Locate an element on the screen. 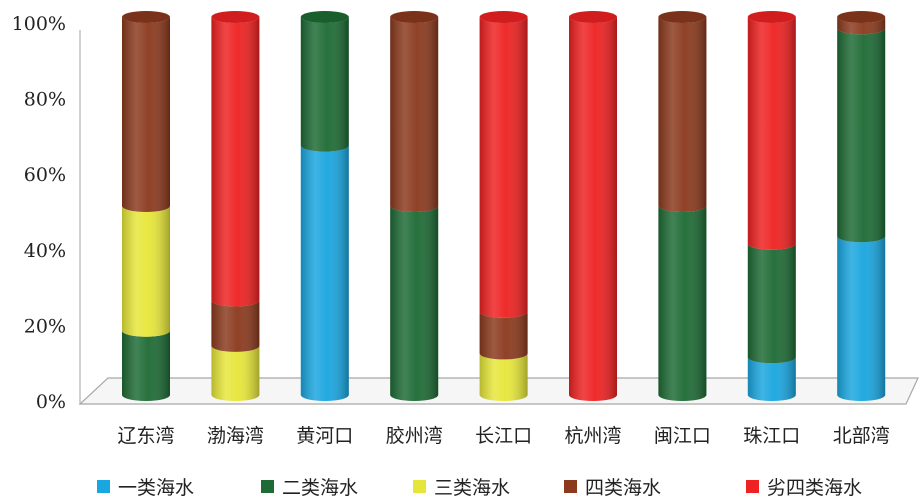 This screenshot has height=503, width=920. x-category-label: 胶州湾 is located at coordinates (414, 436).